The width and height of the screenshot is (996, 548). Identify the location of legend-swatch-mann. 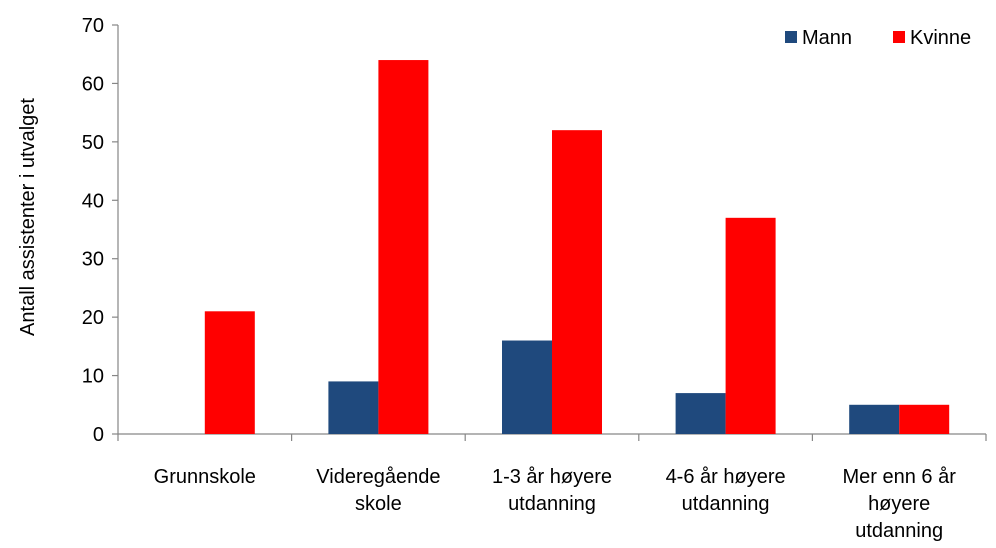
(791, 37).